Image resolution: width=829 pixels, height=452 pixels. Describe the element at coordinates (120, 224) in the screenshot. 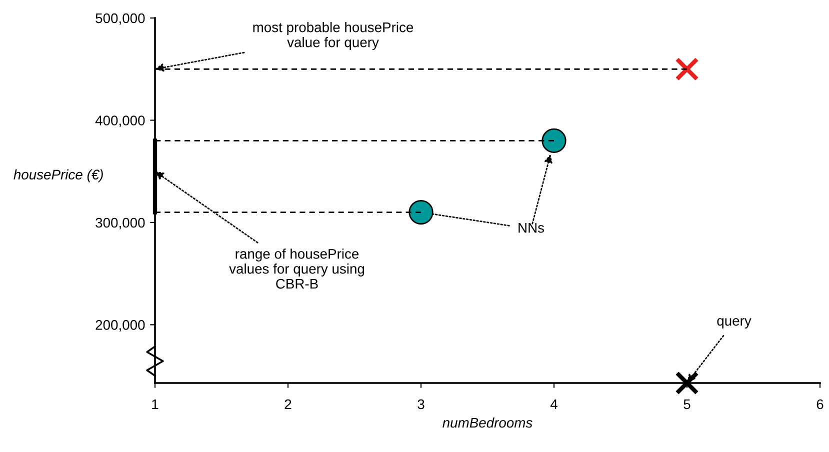

I see `y-tick-label: 300,000` at that location.